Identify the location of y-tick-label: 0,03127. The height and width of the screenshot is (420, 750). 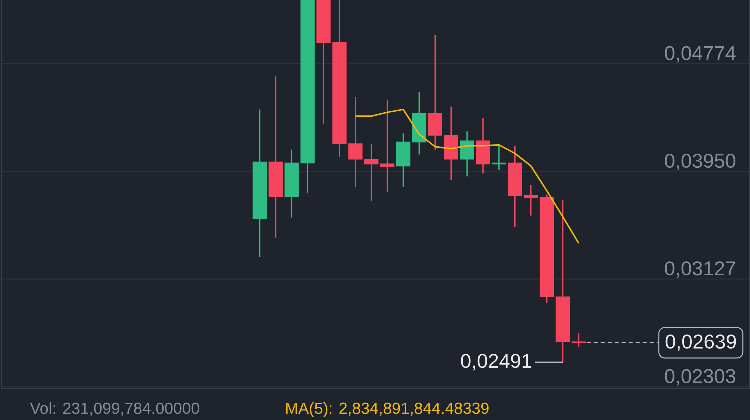
(700, 270).